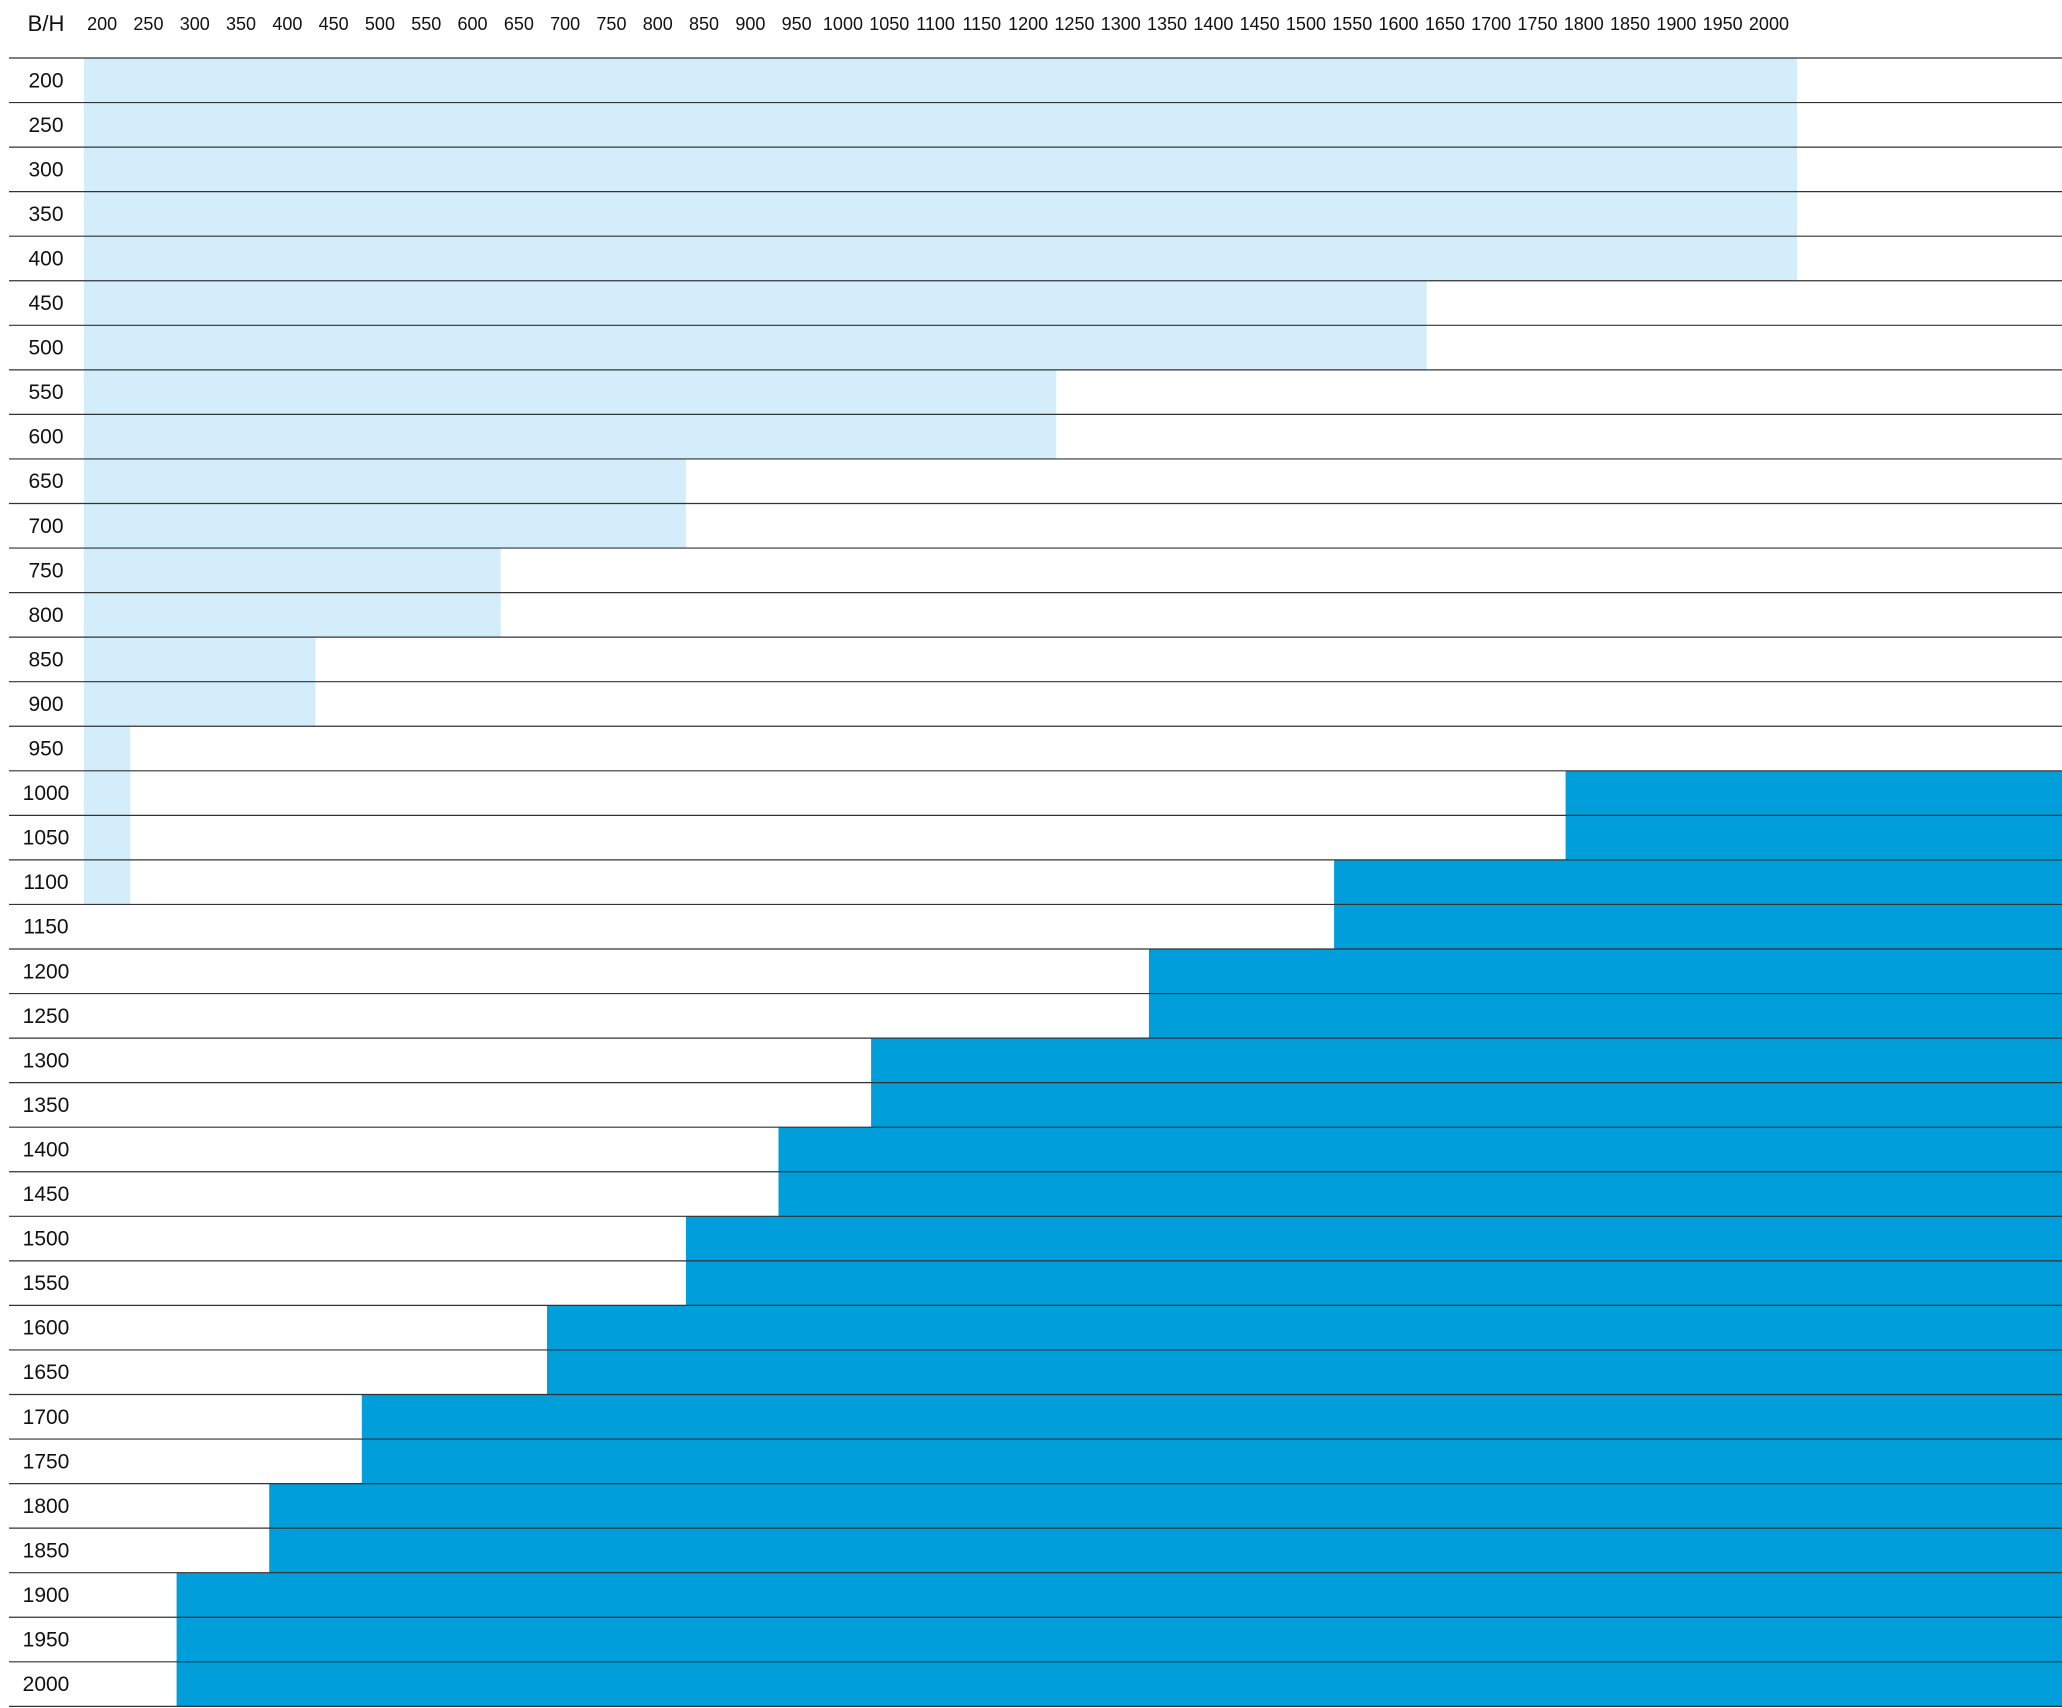  Describe the element at coordinates (45, 704) in the screenshot. I see `row-label: 900` at that location.